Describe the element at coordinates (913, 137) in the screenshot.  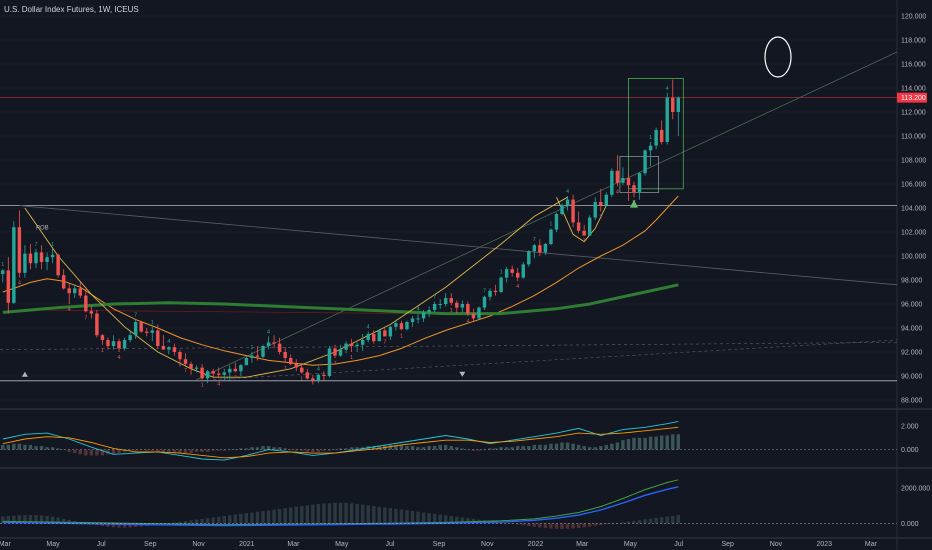
I see `y-tick-label: 110.000` at that location.